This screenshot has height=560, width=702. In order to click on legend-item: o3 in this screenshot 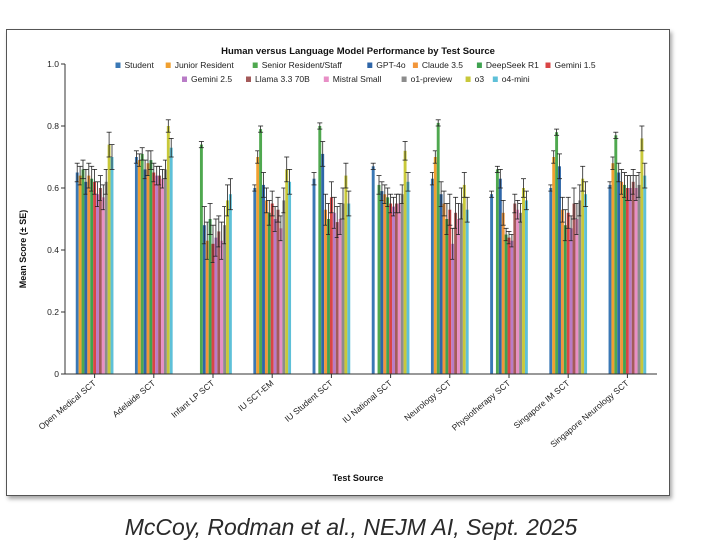, I will do `click(475, 79)`.